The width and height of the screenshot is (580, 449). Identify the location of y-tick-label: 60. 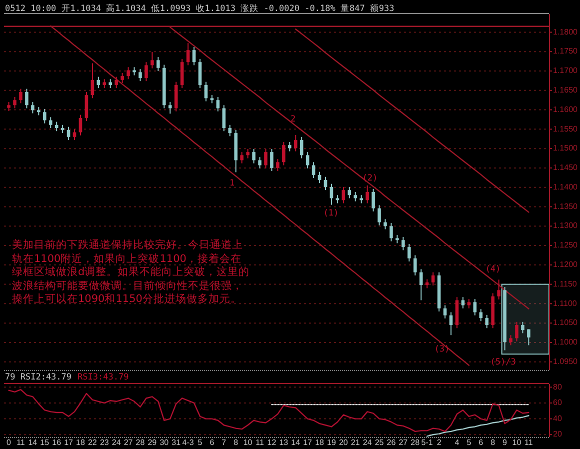
(557, 403).